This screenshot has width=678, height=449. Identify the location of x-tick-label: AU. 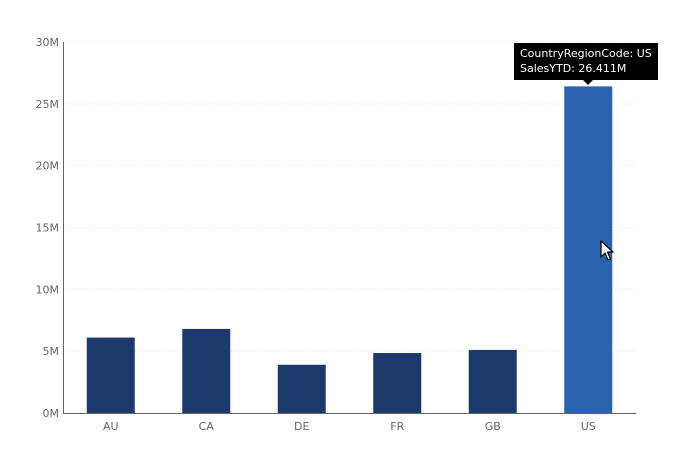
(111, 426).